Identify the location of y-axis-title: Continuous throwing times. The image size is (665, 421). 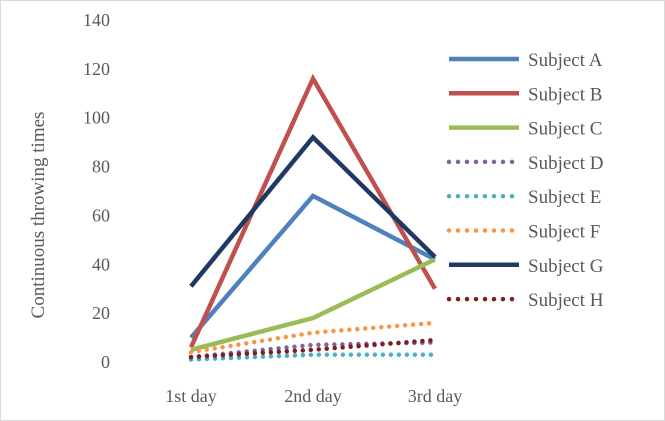
(38, 215).